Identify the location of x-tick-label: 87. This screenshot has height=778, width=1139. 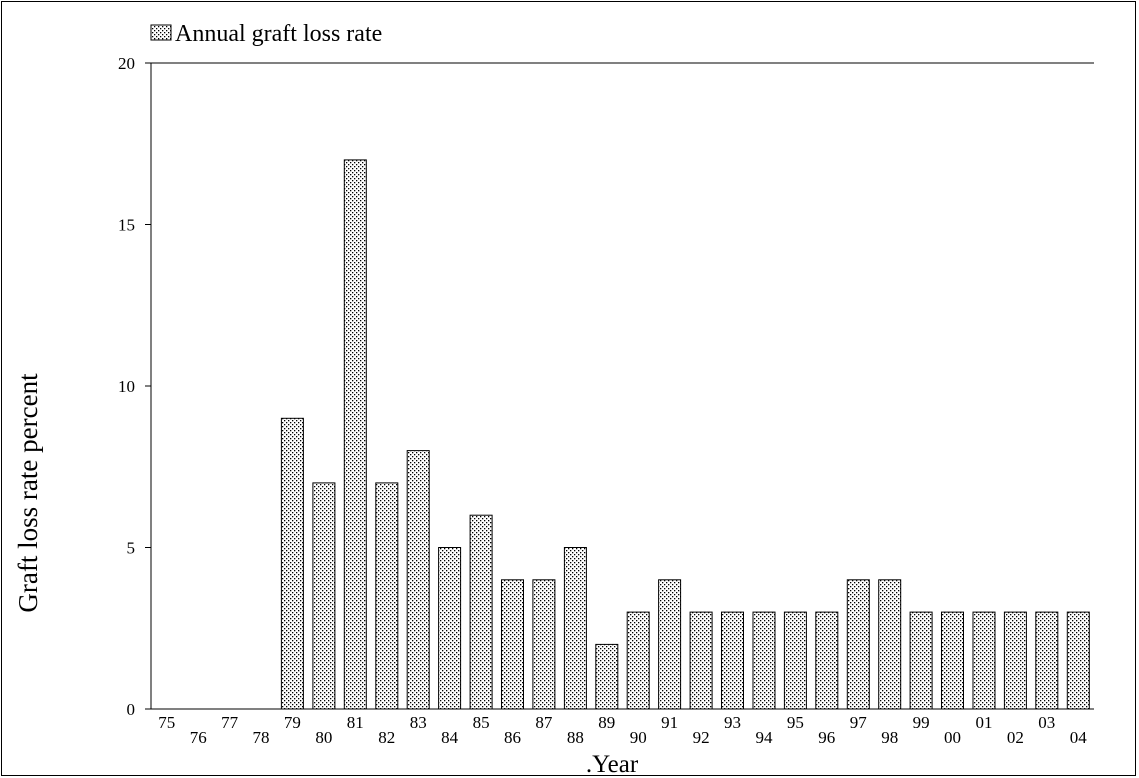
(544, 722).